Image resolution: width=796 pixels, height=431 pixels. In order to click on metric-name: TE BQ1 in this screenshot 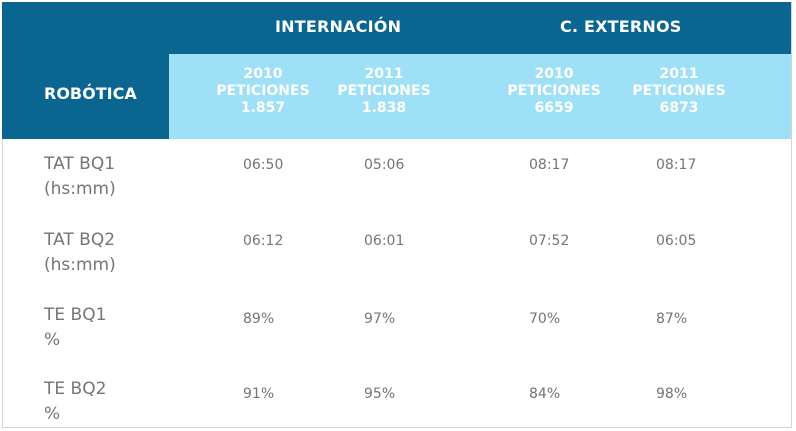, I will do `click(75, 315)`.